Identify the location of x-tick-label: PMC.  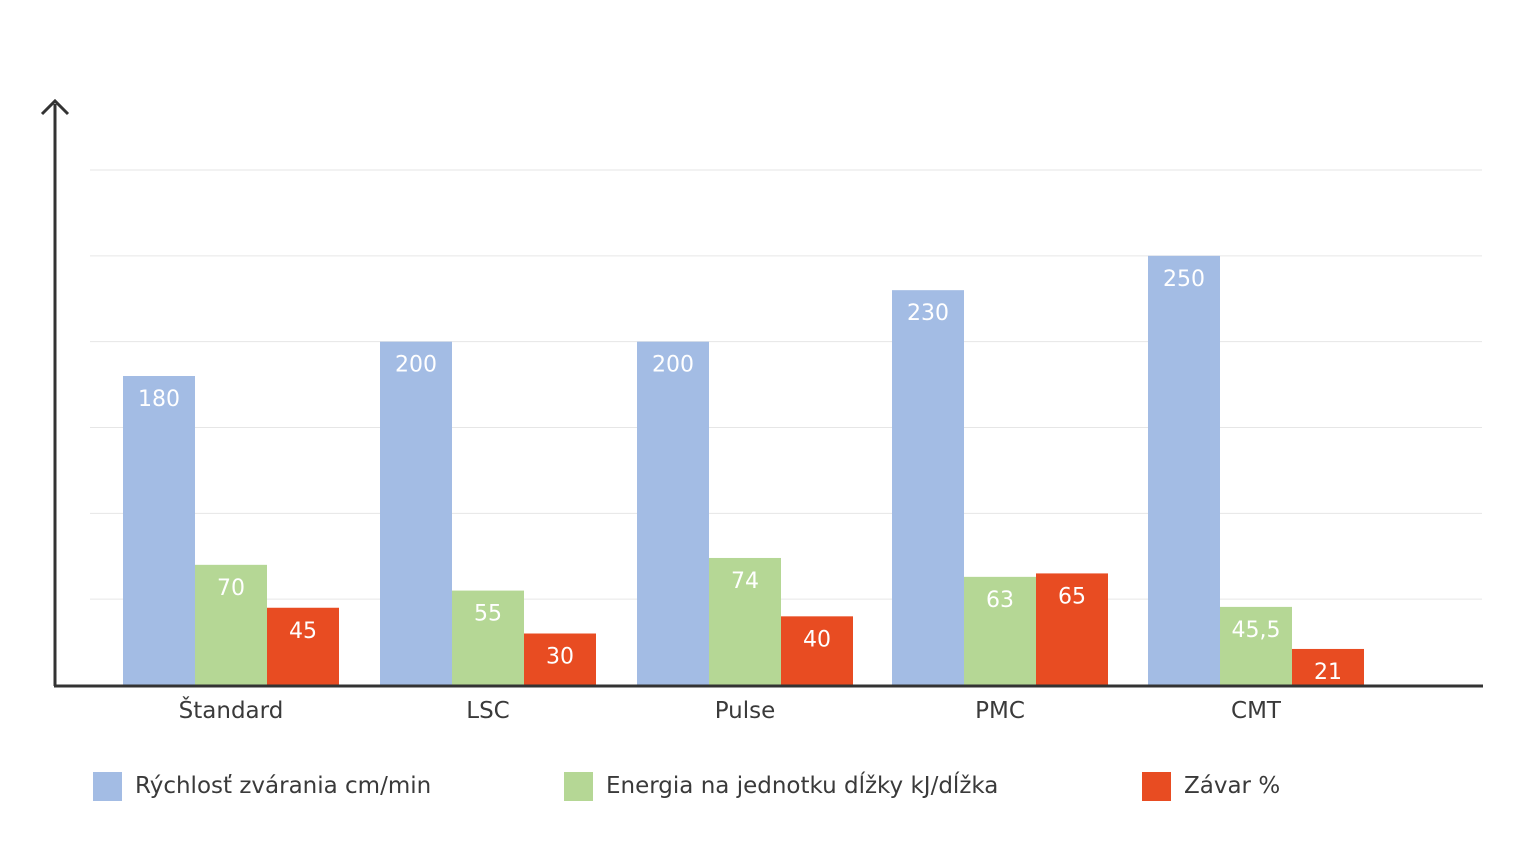
(1000, 711).